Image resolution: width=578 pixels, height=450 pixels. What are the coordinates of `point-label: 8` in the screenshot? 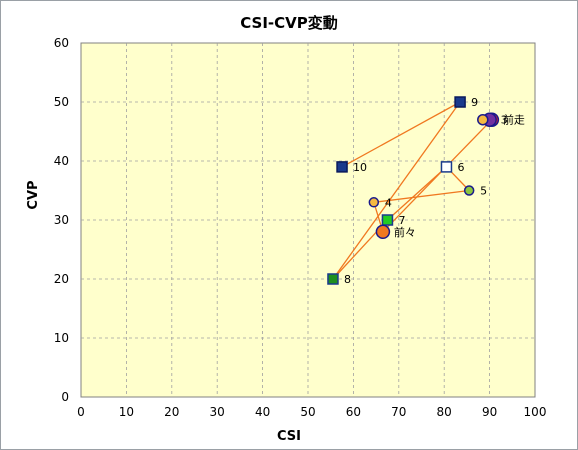 It's located at (347, 279).